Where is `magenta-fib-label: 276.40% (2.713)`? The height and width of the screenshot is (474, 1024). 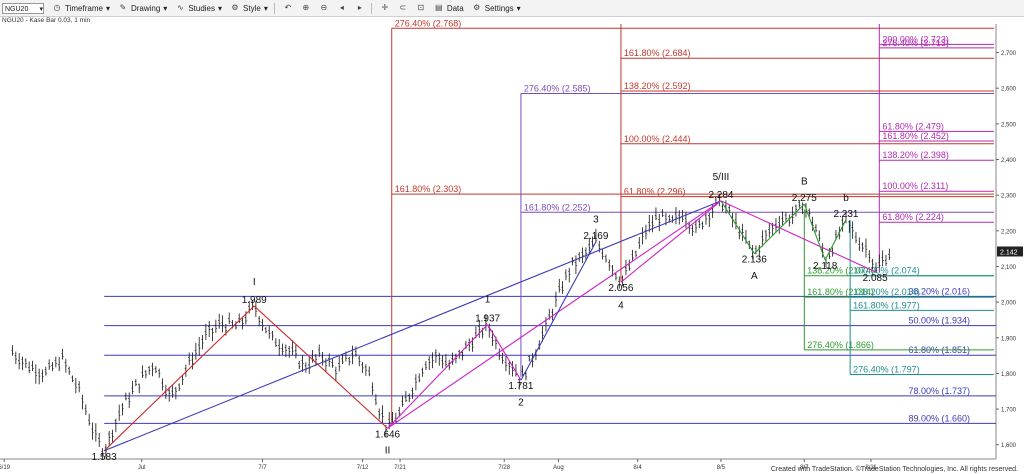 magenta-fib-label: 276.40% (2.713) is located at coordinates (915, 43).